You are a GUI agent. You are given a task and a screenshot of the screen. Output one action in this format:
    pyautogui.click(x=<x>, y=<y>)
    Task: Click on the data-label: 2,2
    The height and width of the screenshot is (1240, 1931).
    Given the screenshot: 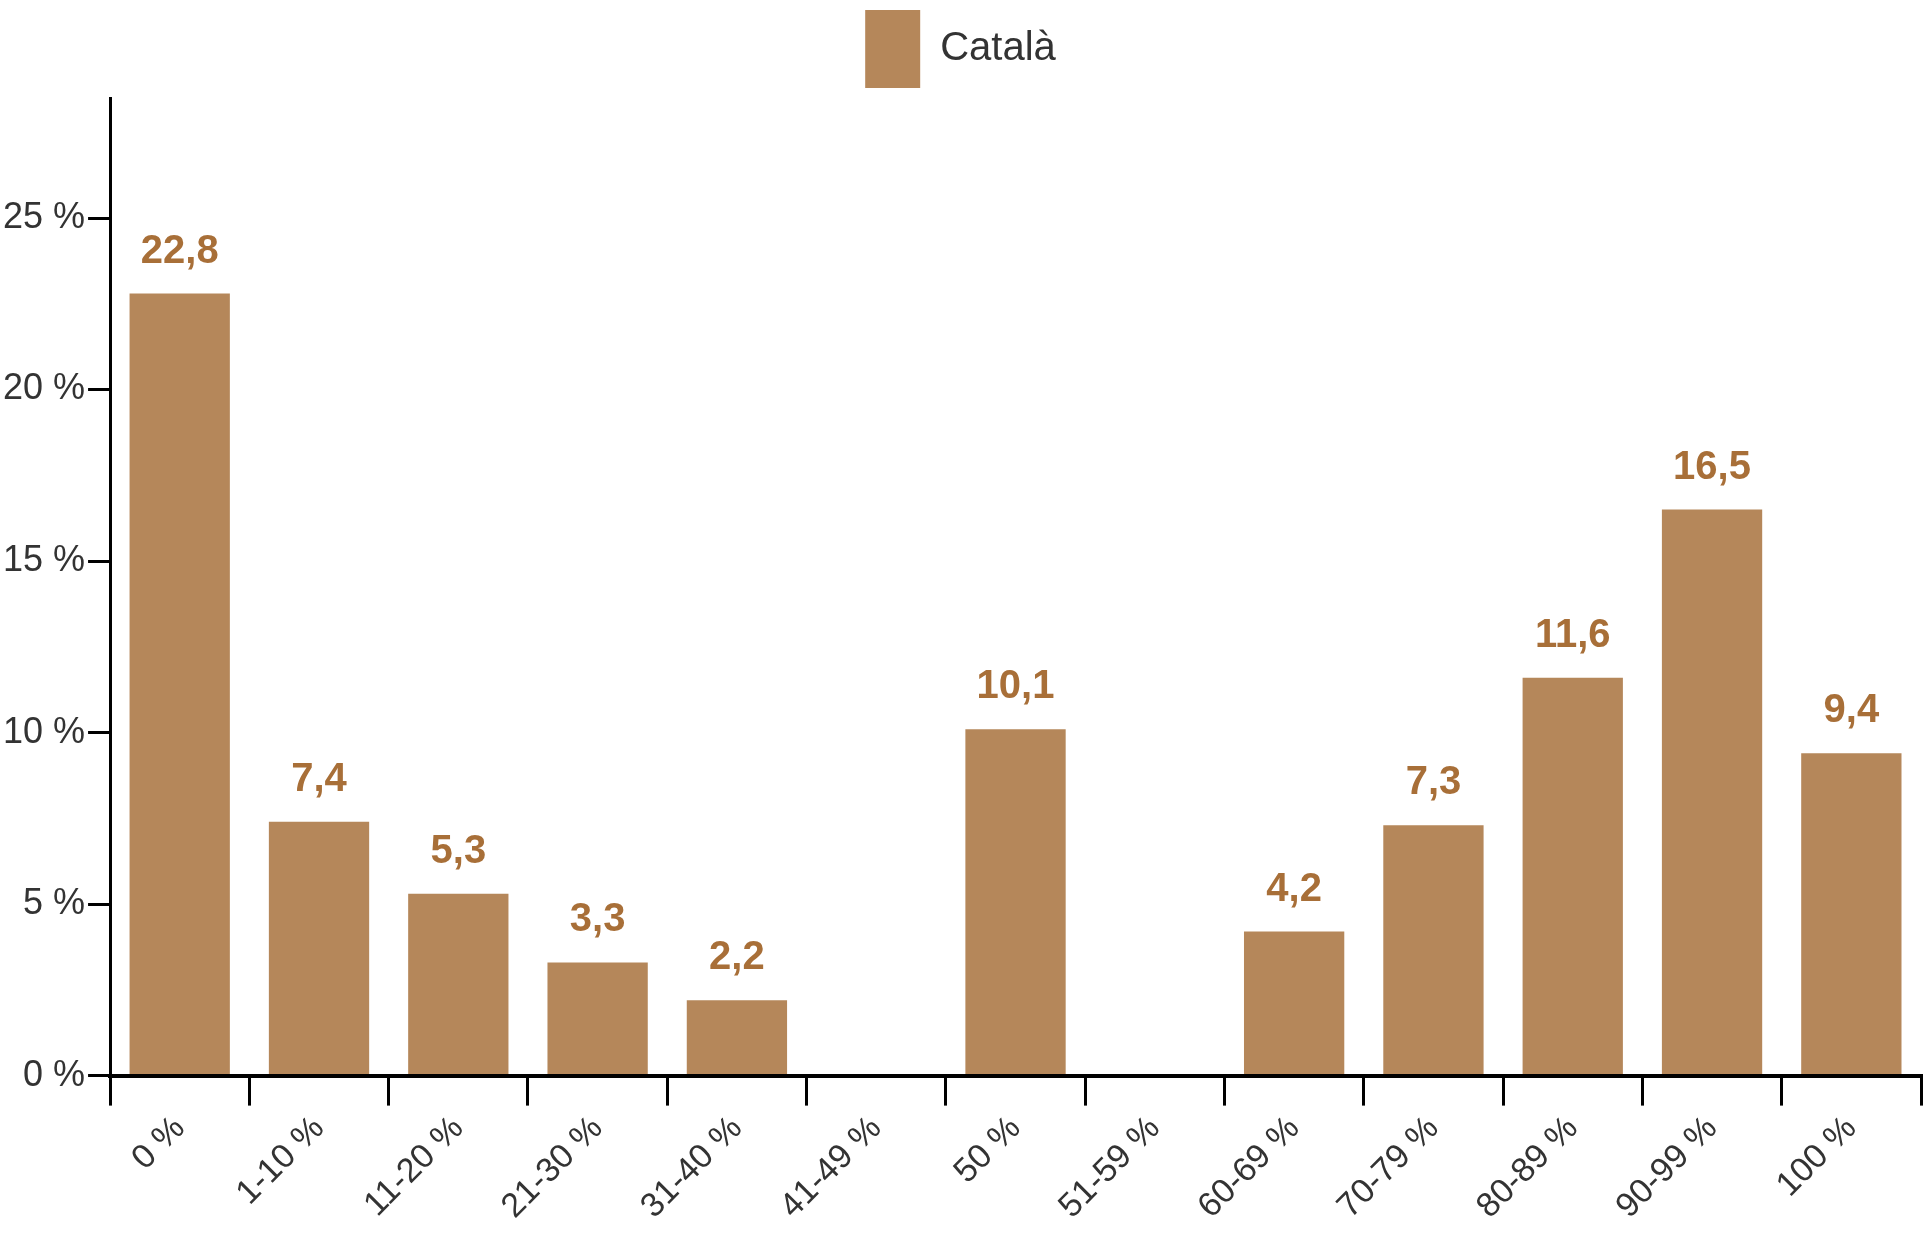 What is the action you would take?
    pyautogui.click(x=737, y=955)
    